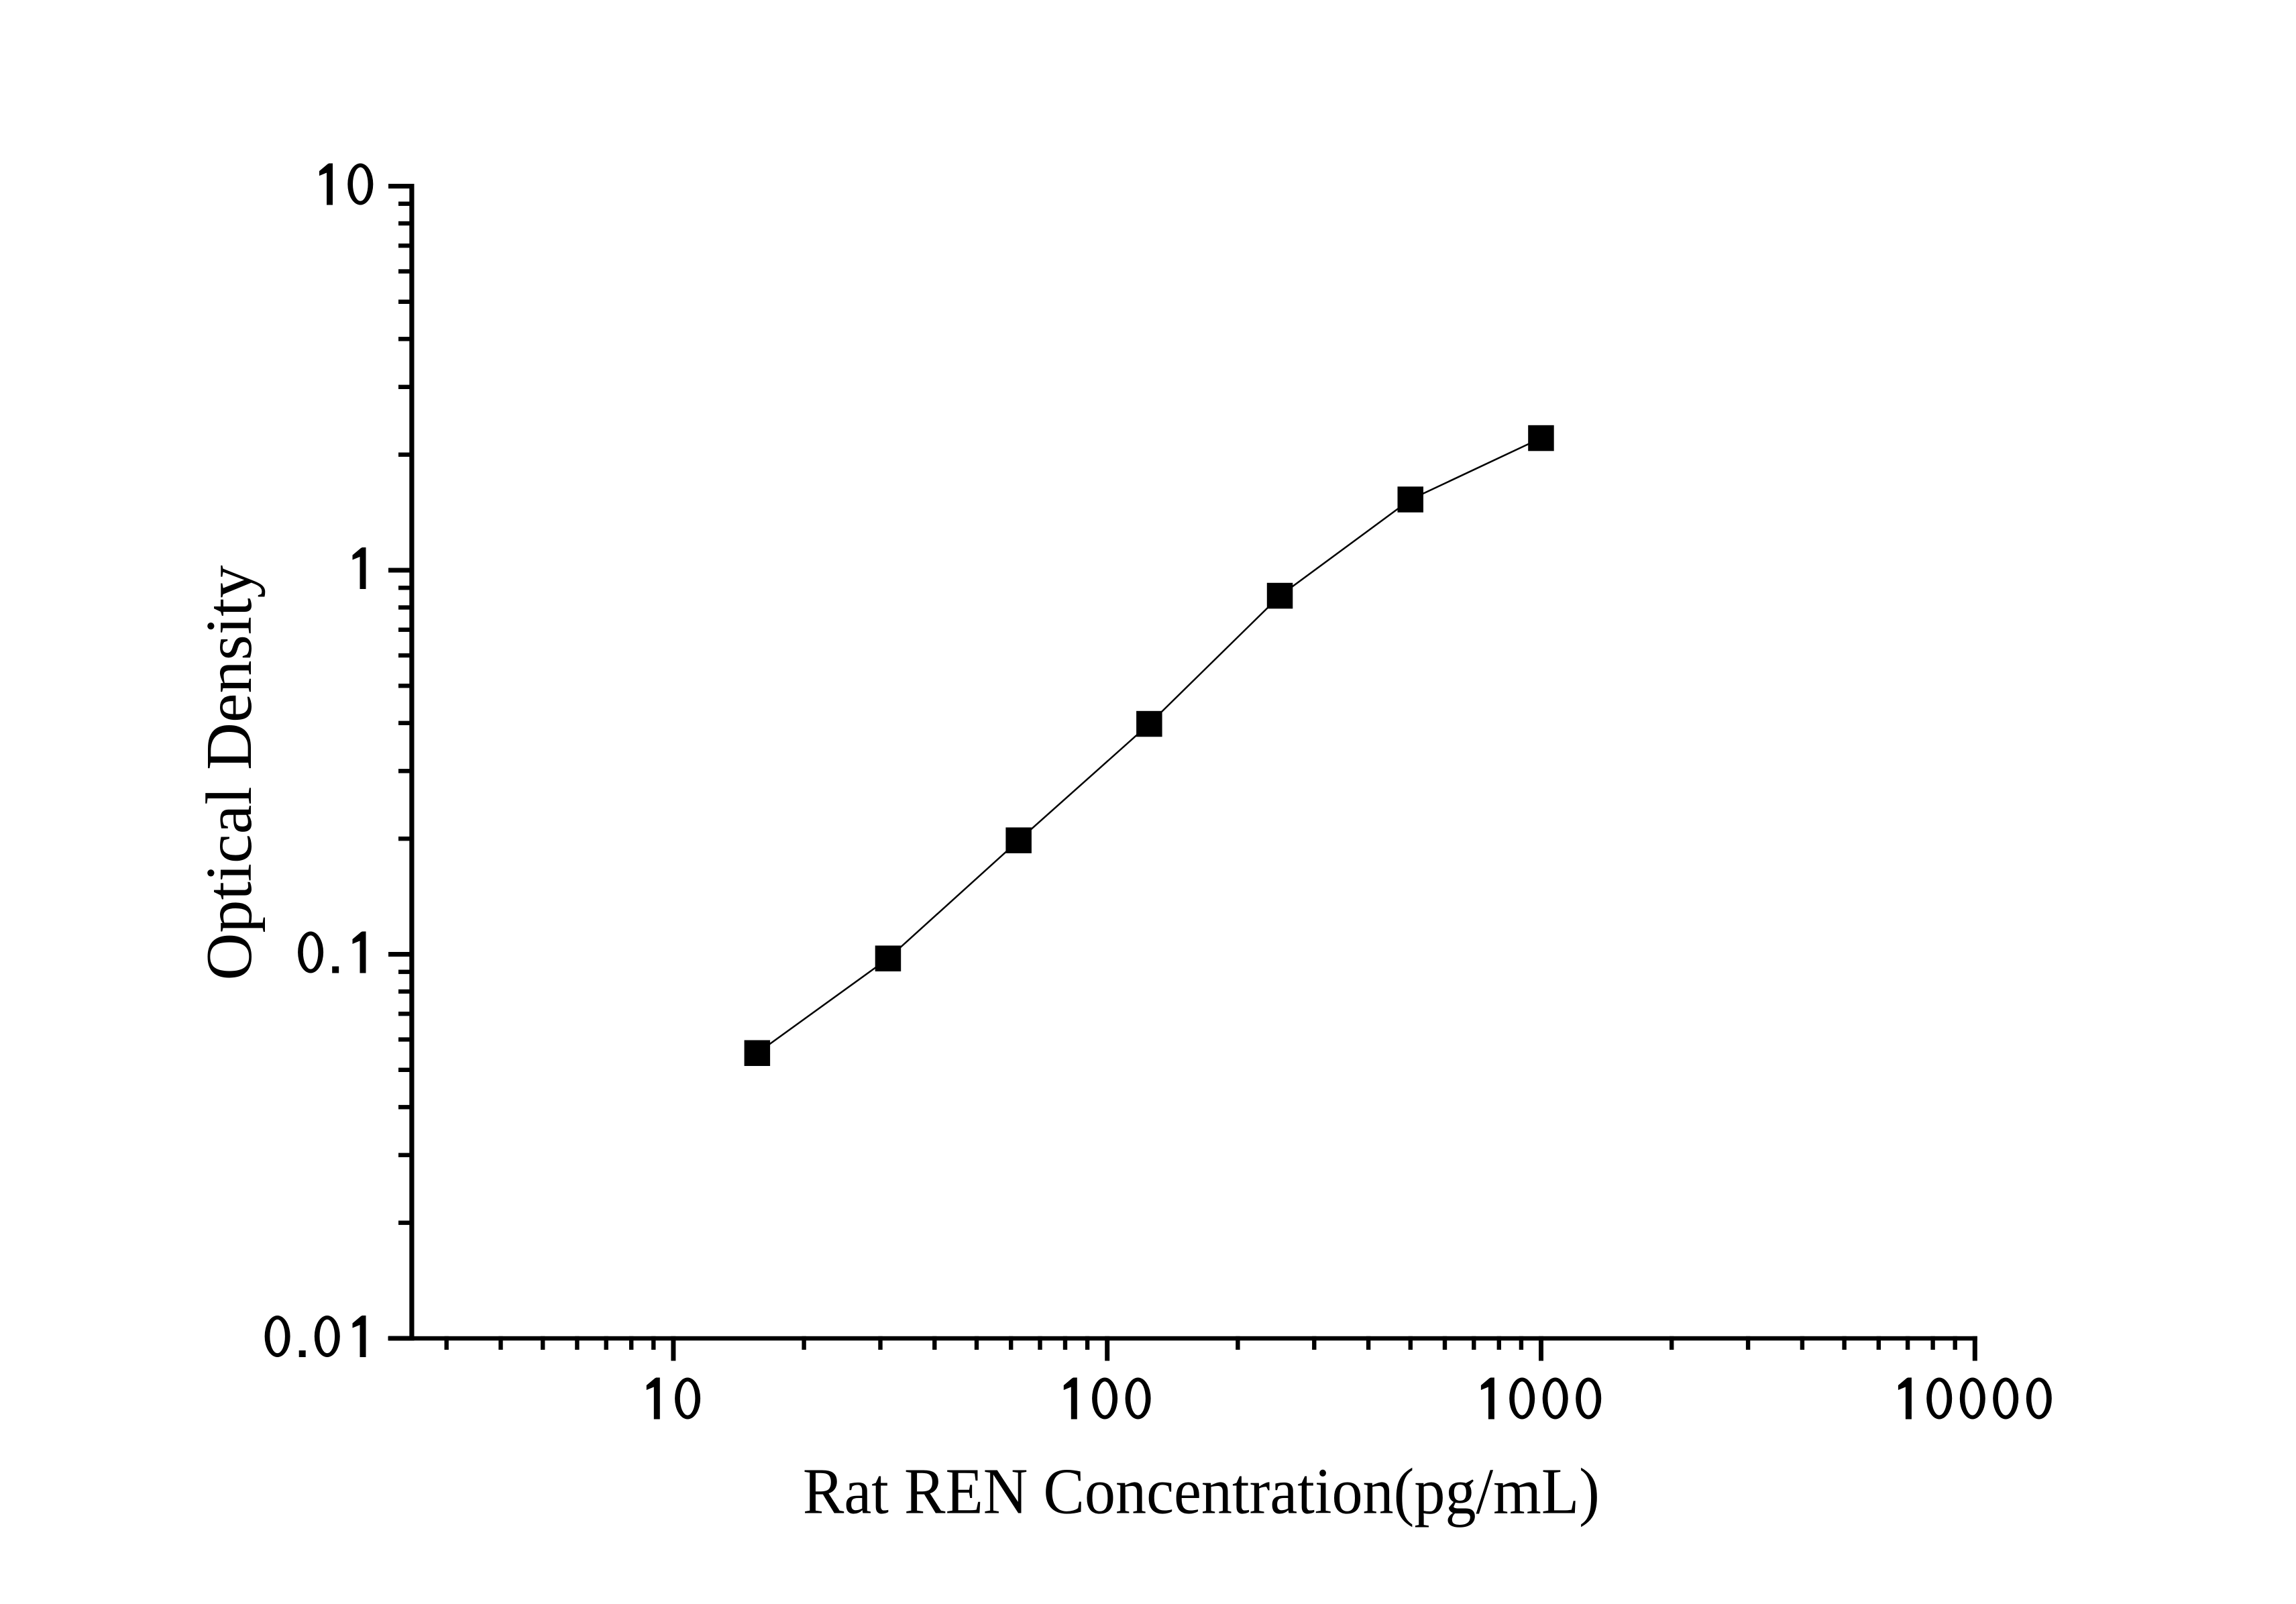 The image size is (2296, 1604). I want to click on svg-text: Rat REN Concentration(pg/mL), so click(1201, 1492).